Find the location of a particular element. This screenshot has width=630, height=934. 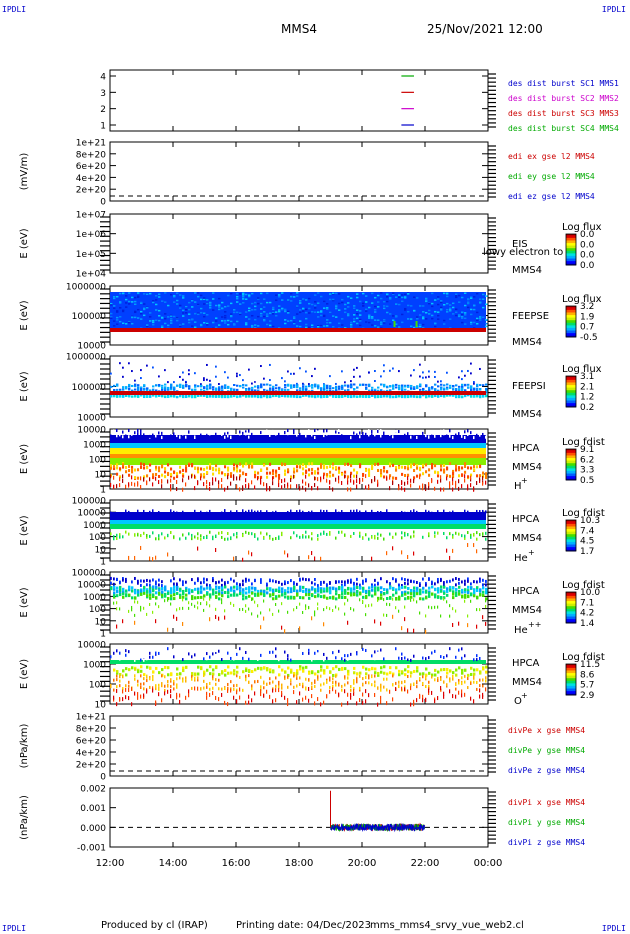

hpca_h-spacecraft-label: MMS4 is located at coordinates (527, 467).